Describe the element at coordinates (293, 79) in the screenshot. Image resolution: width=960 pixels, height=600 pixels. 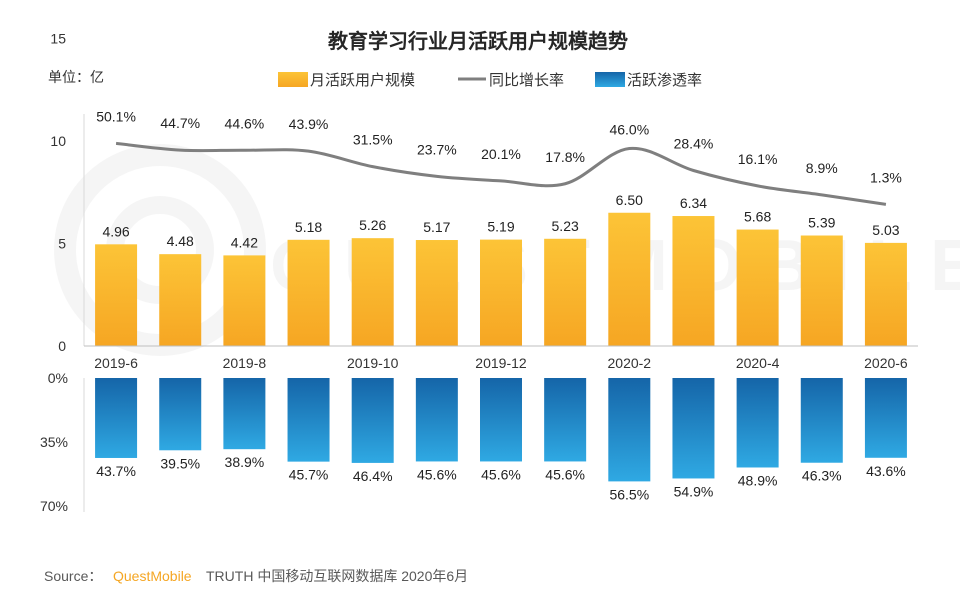
I see `legend-swatch-mau` at that location.